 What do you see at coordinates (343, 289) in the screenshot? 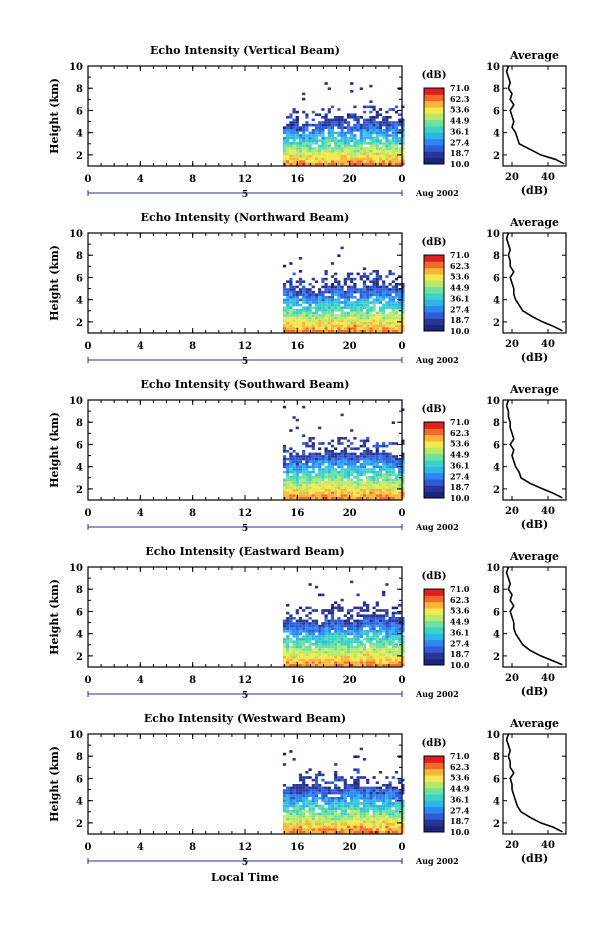
I see `heatmap-cells` at bounding box center [343, 289].